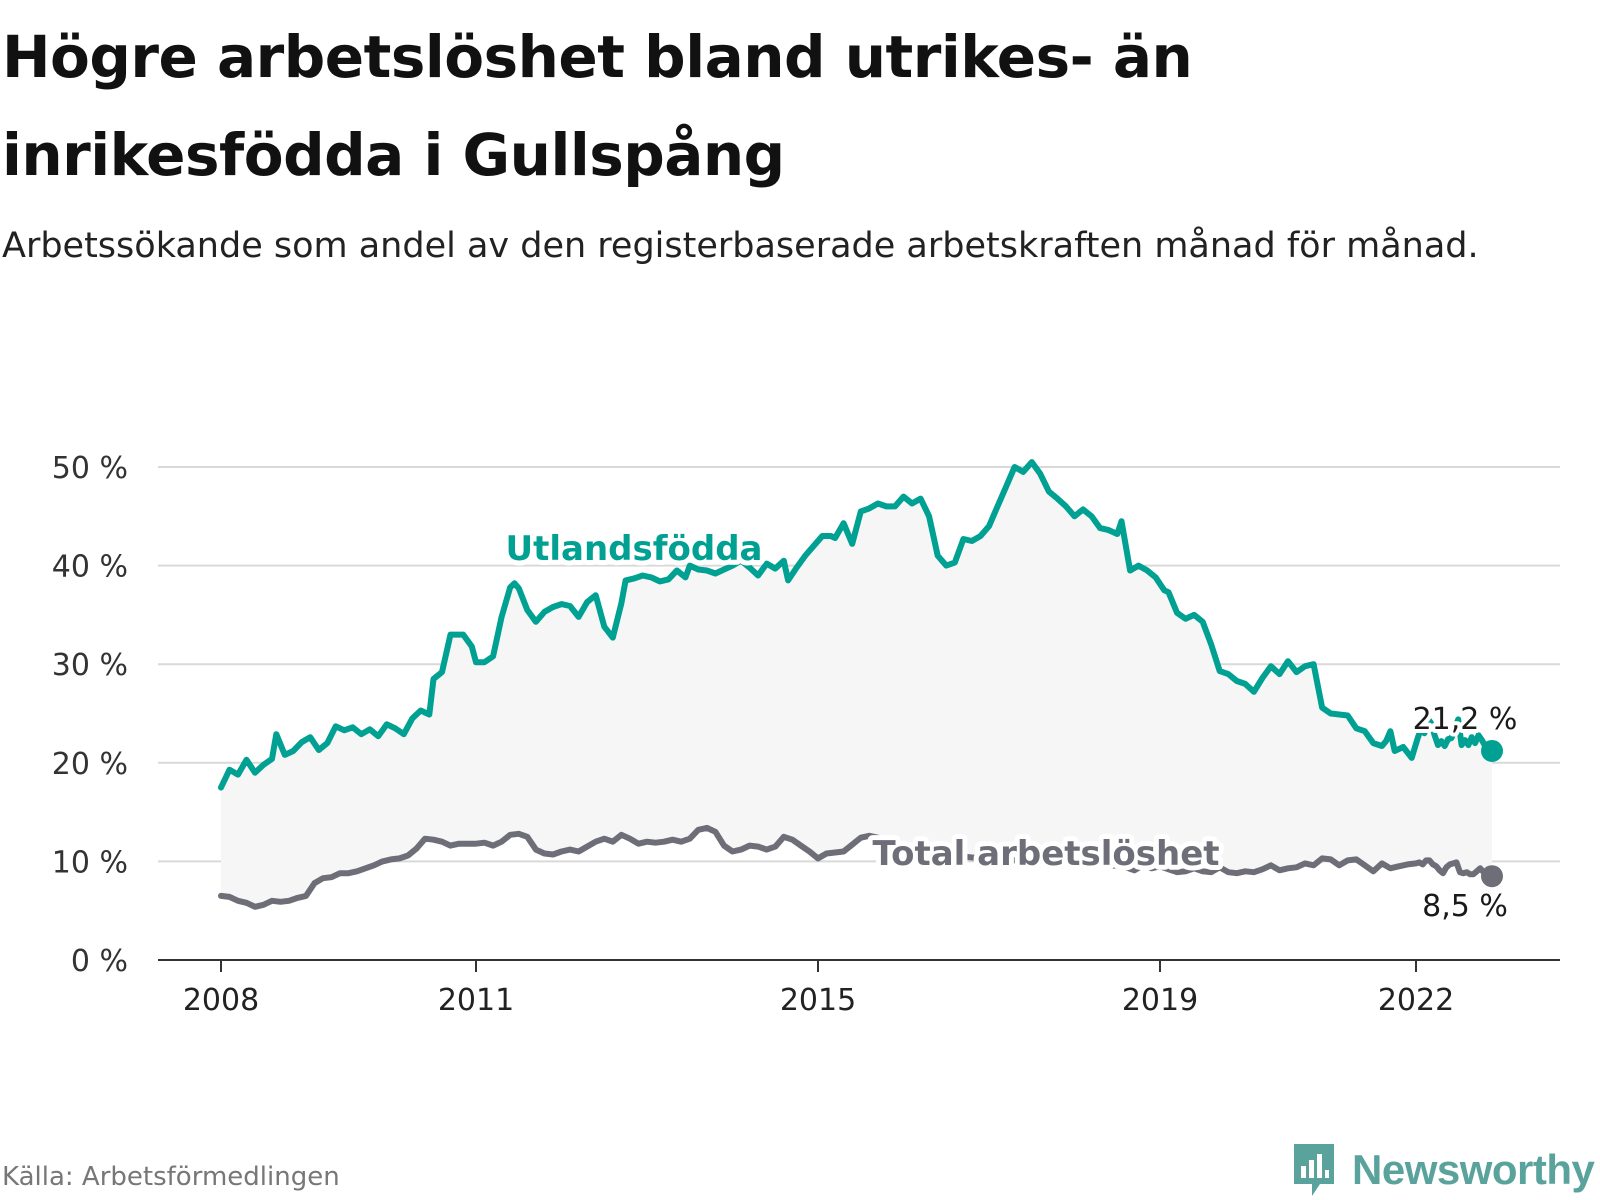 This screenshot has width=1600, height=1200. I want to click on y-tick-label: 50 %, so click(90, 468).